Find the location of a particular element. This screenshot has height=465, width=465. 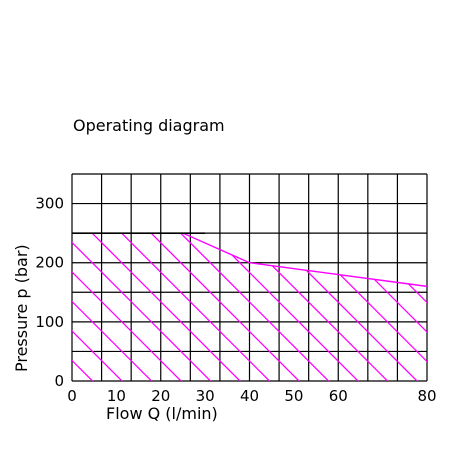

x-tick-label: 60 is located at coordinates (338, 396).